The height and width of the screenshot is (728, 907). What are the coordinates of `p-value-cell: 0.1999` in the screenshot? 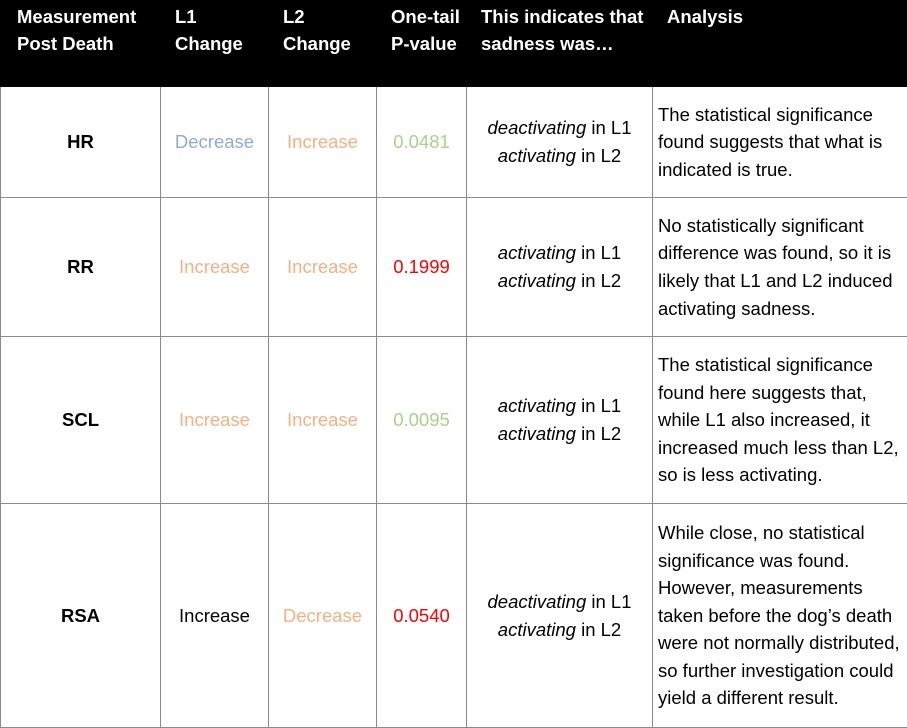 It's located at (422, 267).